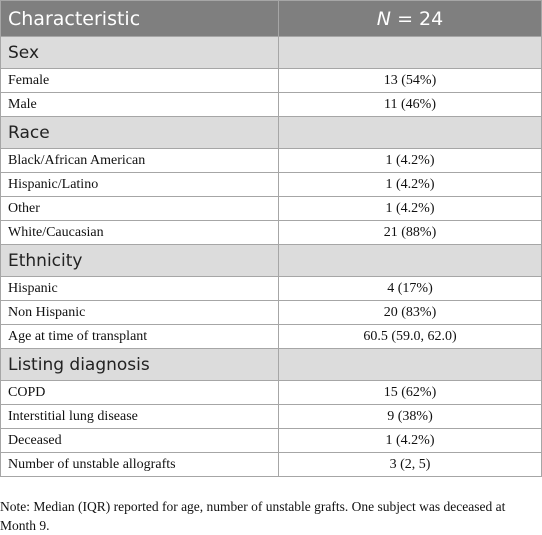  What do you see at coordinates (139, 208) in the screenshot?
I see `row-label: Other` at bounding box center [139, 208].